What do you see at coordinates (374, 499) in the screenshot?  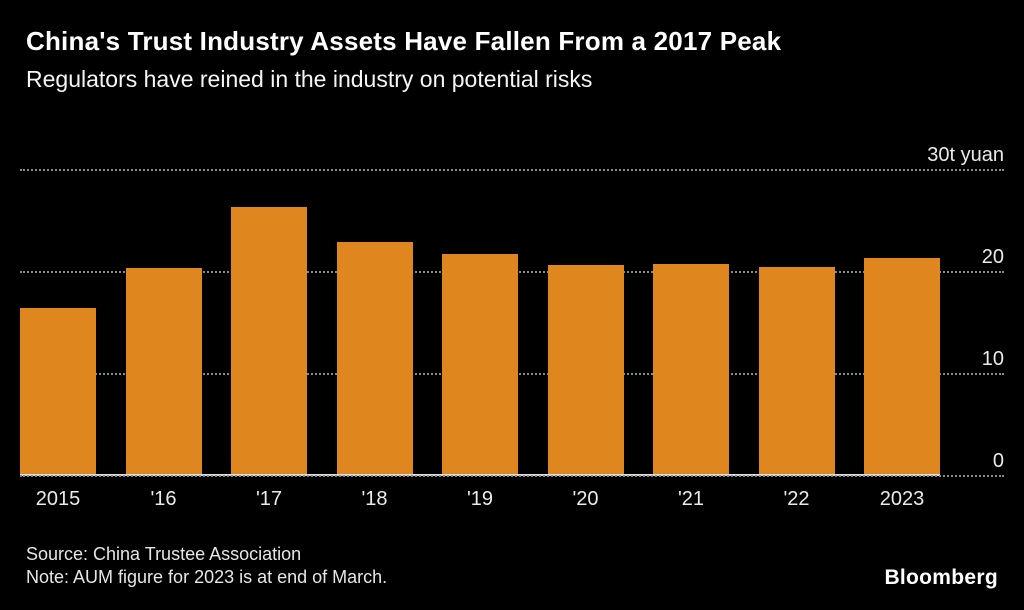 I see `x-axis-label: '18` at bounding box center [374, 499].